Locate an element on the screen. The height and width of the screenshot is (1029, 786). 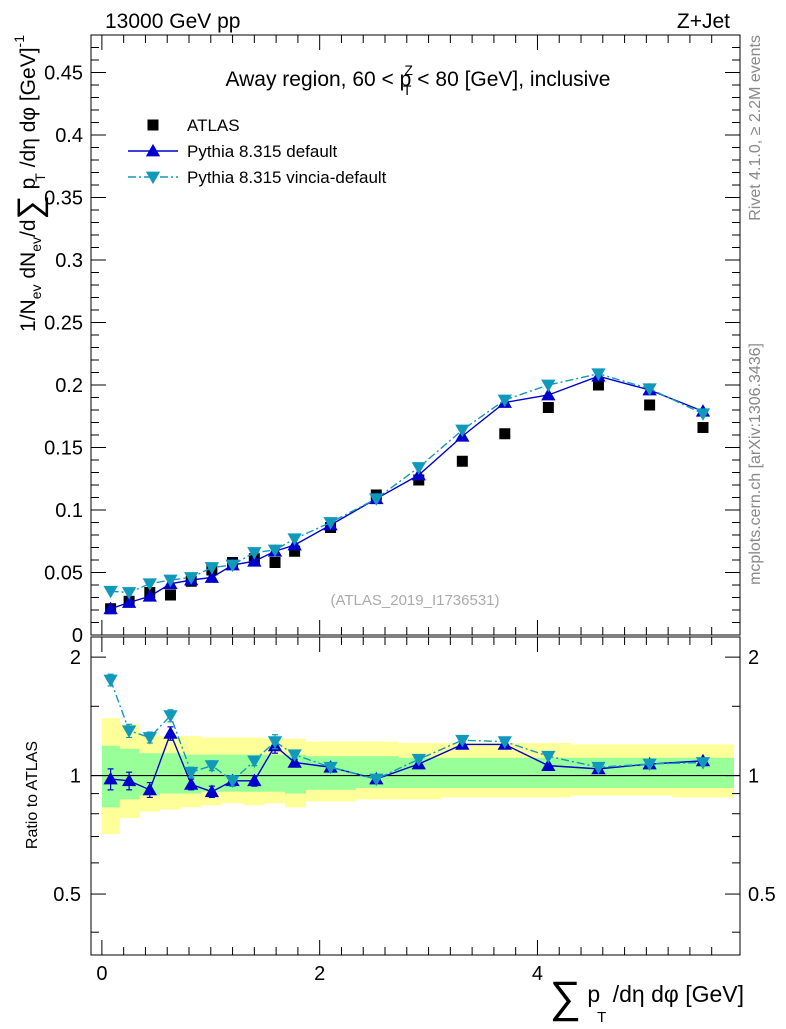
x-tick-label: 2 is located at coordinates (319, 974).